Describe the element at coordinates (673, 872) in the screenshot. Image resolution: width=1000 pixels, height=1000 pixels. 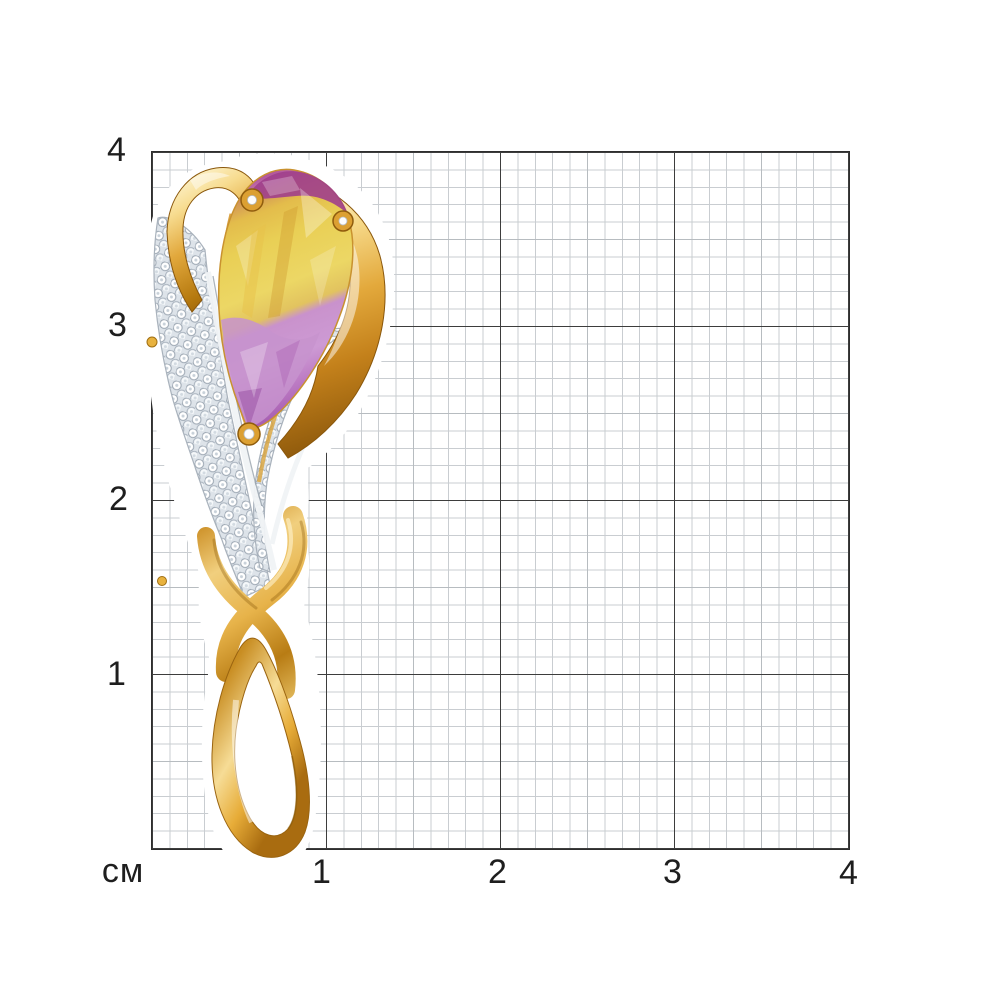
I see `x-axis-label-3: 3` at that location.